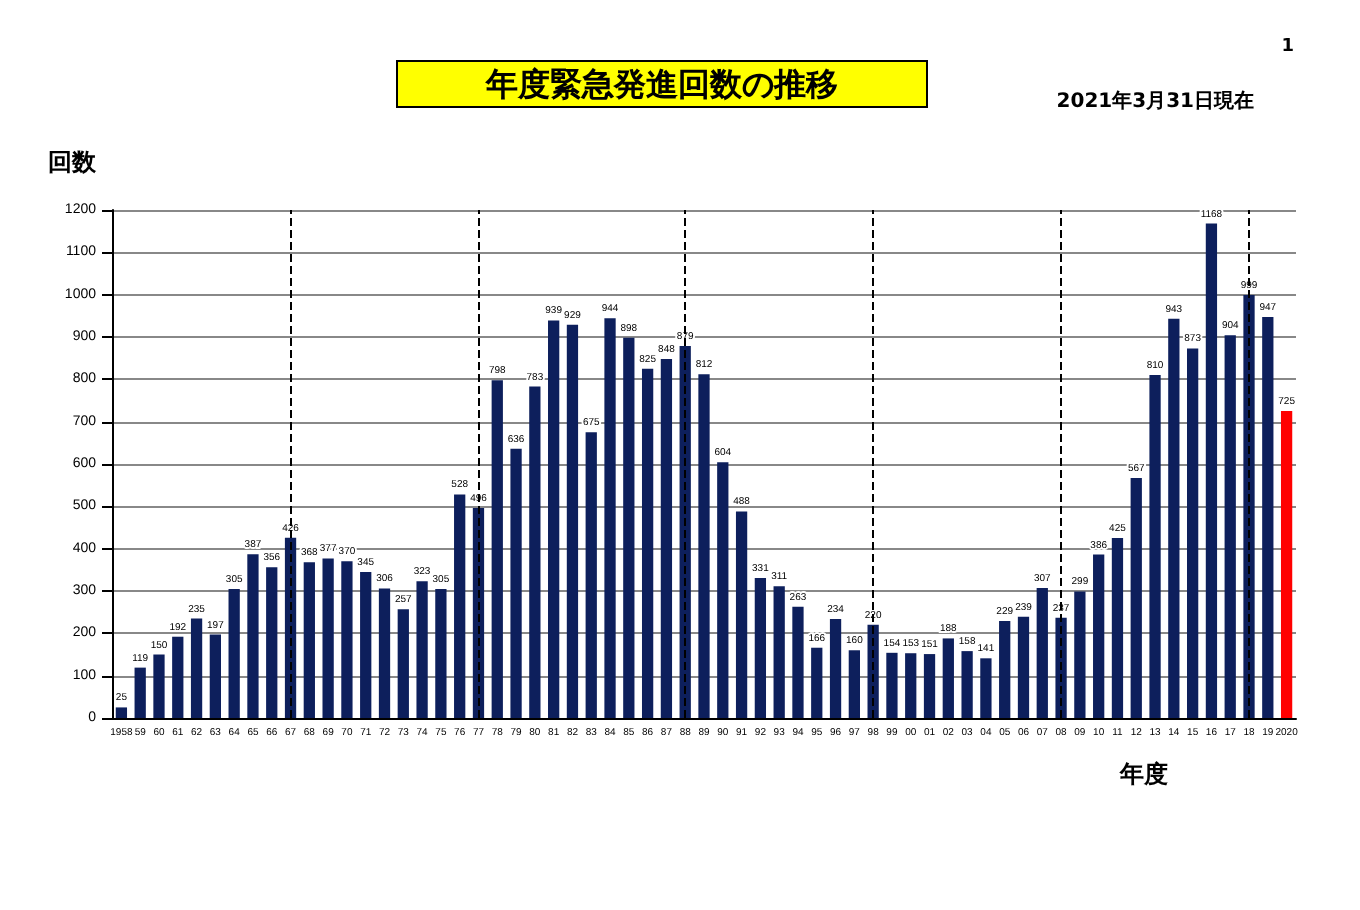 The image size is (1360, 910). I want to click on chart-title: 年度緊急発進回数の推移, so click(661, 84).